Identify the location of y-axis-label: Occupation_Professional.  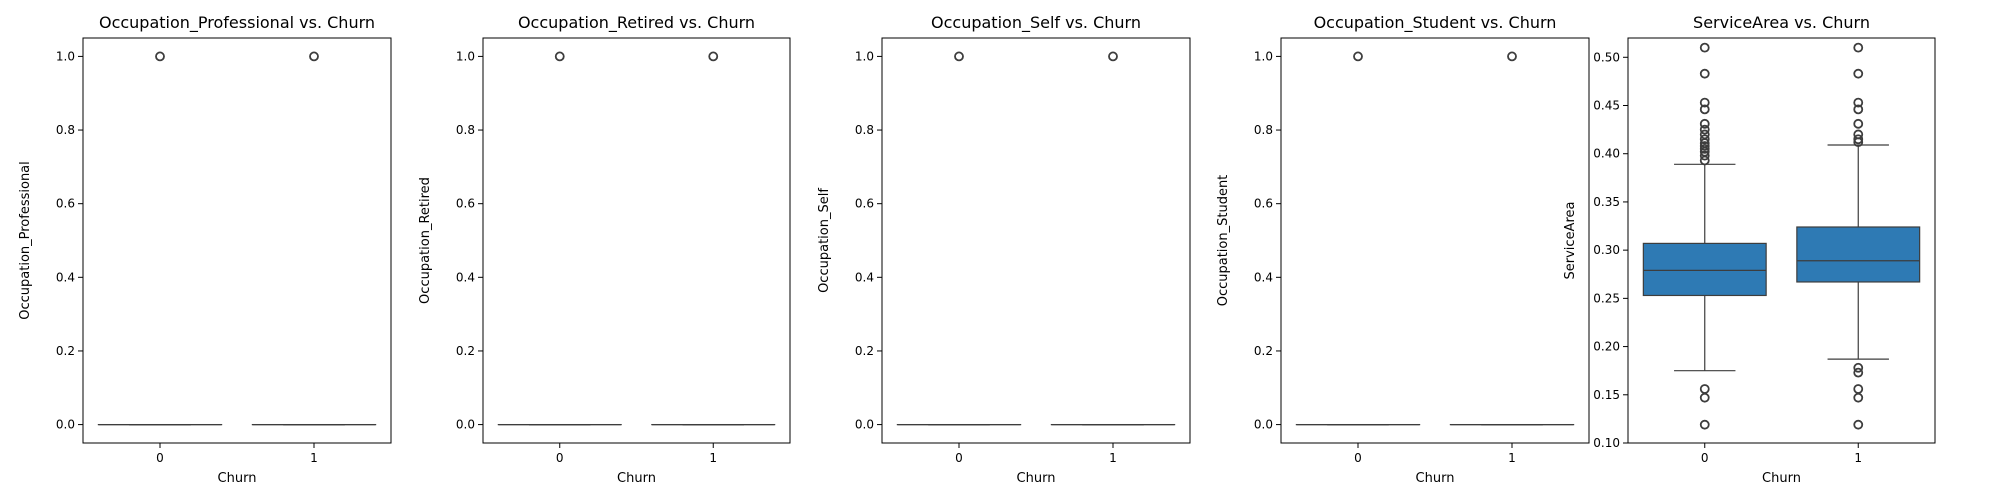
(25, 240).